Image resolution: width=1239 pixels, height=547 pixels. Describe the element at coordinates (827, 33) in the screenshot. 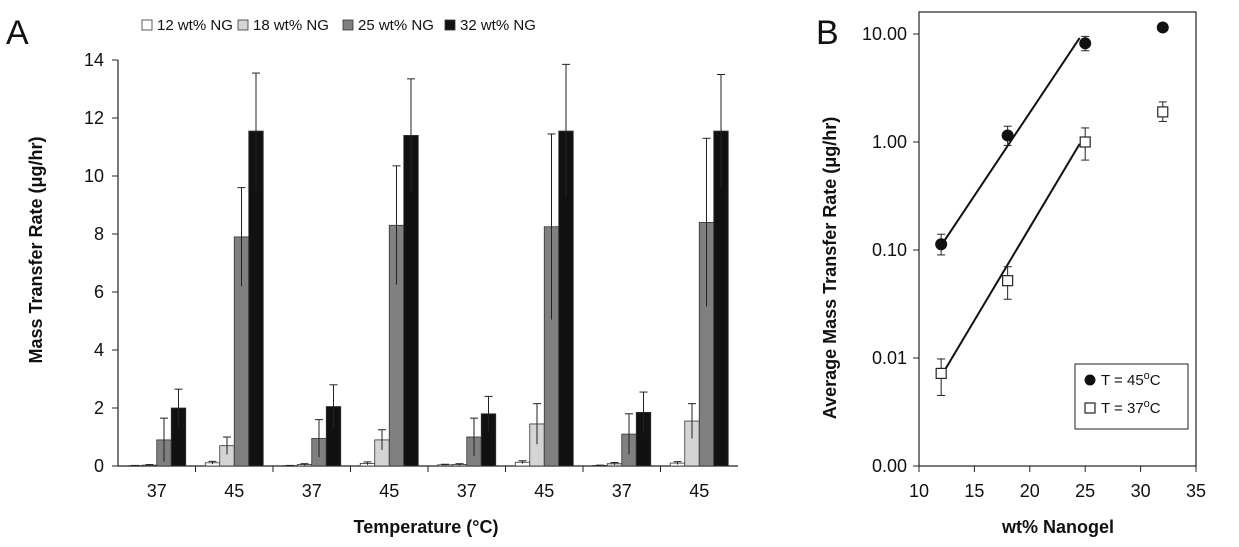

I see `panel-b-letter: B` at that location.